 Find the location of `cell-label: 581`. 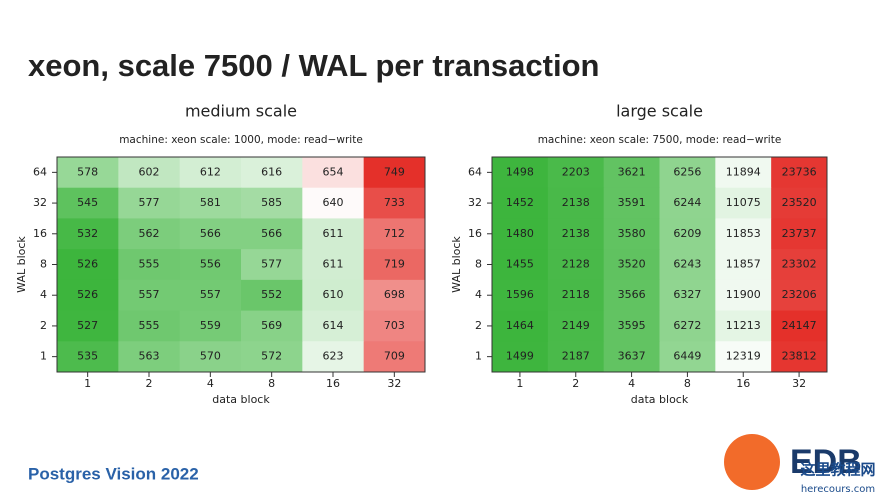

cell-label: 581 is located at coordinates (210, 202).